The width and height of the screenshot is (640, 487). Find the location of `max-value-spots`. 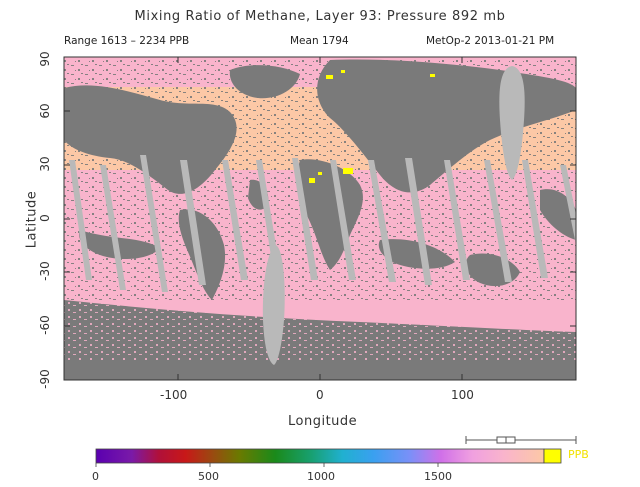

max-value-spots is located at coordinates (372, 126).